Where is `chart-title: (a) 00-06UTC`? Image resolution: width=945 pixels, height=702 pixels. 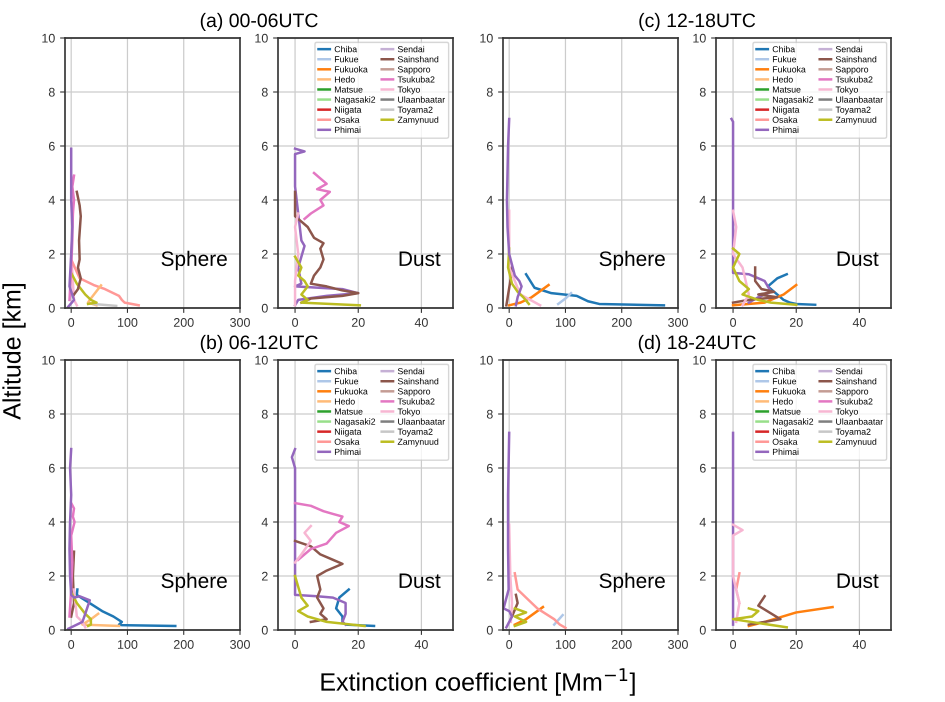
chart-title: (a) 00-06UTC is located at coordinates (259, 22).